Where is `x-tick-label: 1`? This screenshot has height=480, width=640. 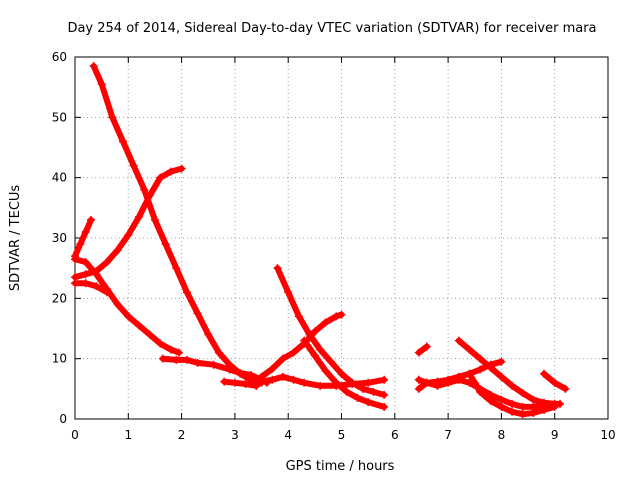 x-tick-label: 1 is located at coordinates (128, 435).